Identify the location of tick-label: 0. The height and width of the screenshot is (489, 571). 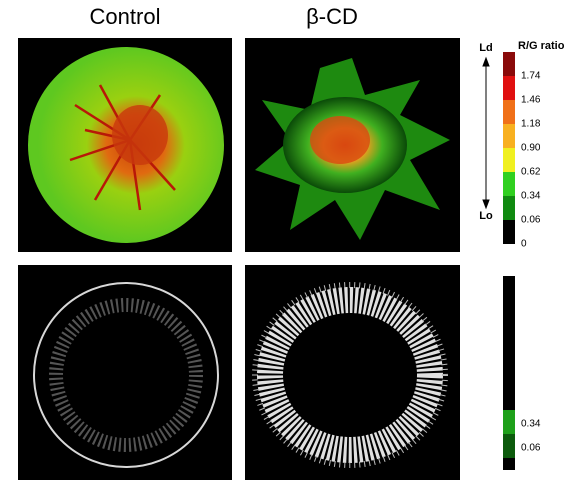
(524, 244).